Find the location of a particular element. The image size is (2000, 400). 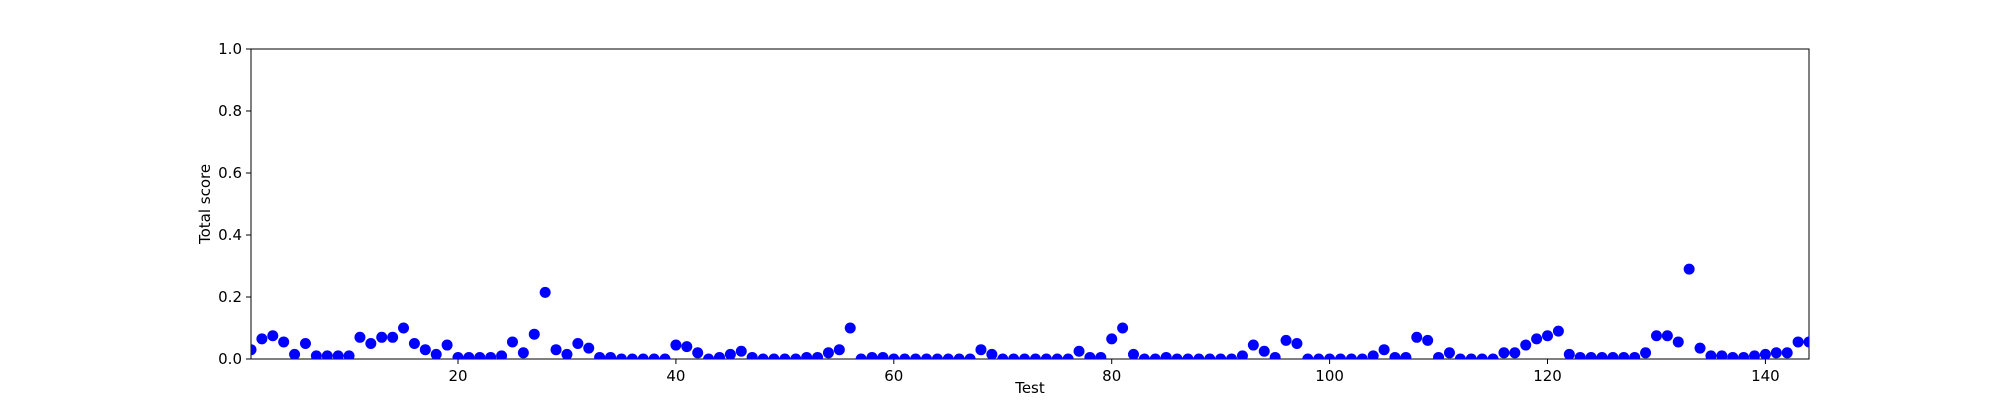

y-tick-label: 0.8 is located at coordinates (230, 111).